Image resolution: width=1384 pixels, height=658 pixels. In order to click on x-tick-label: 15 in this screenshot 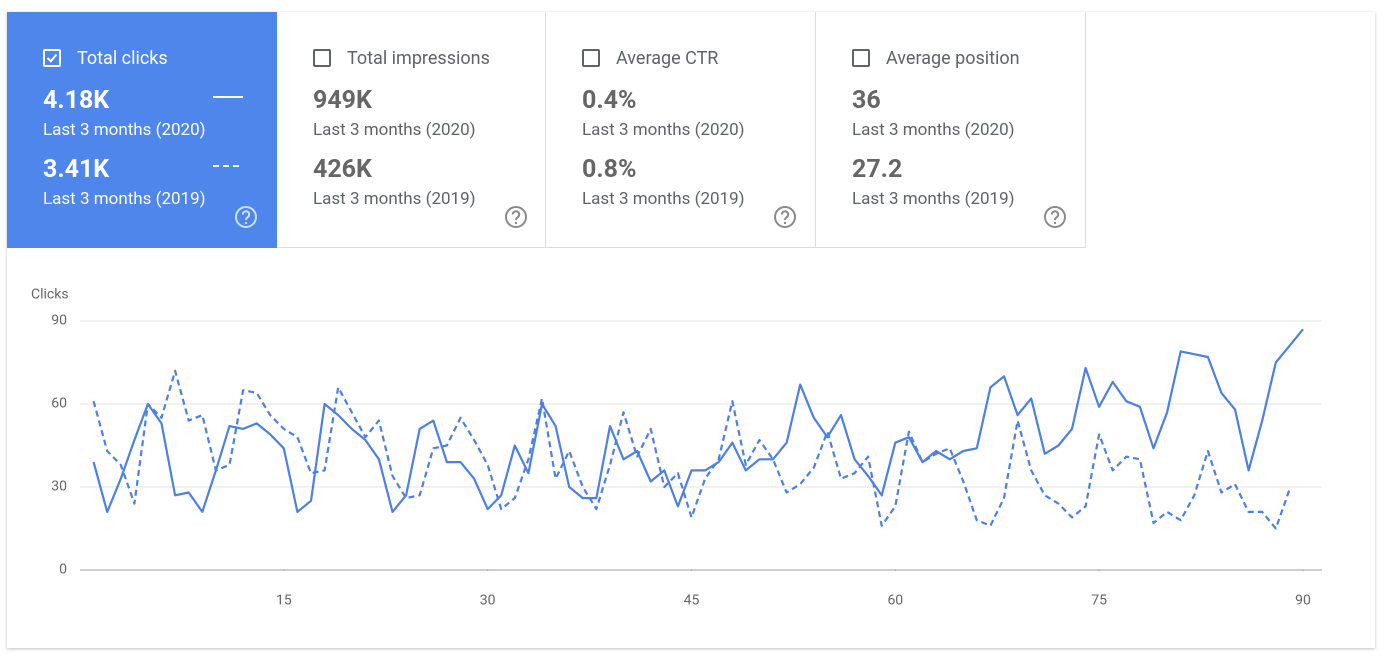, I will do `click(284, 601)`.